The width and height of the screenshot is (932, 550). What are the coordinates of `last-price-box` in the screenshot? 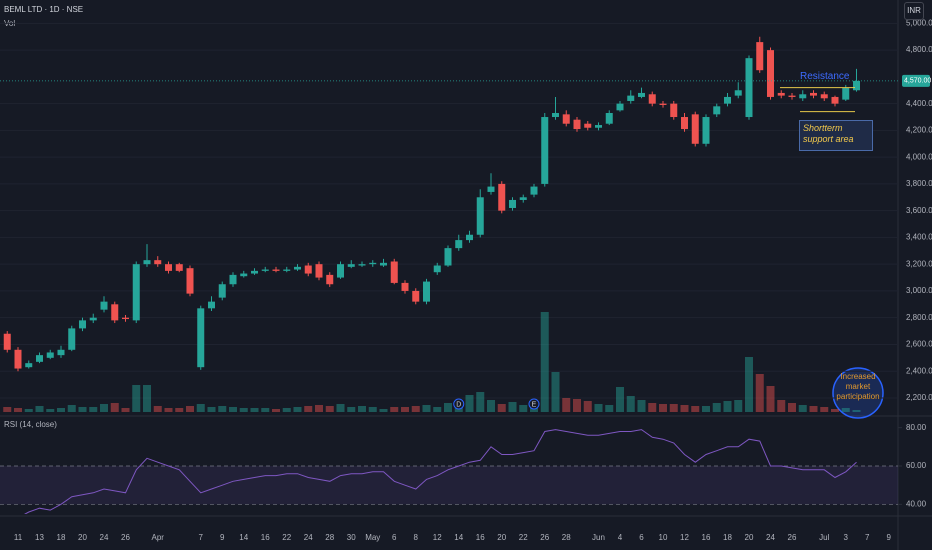 It's located at (916, 80).